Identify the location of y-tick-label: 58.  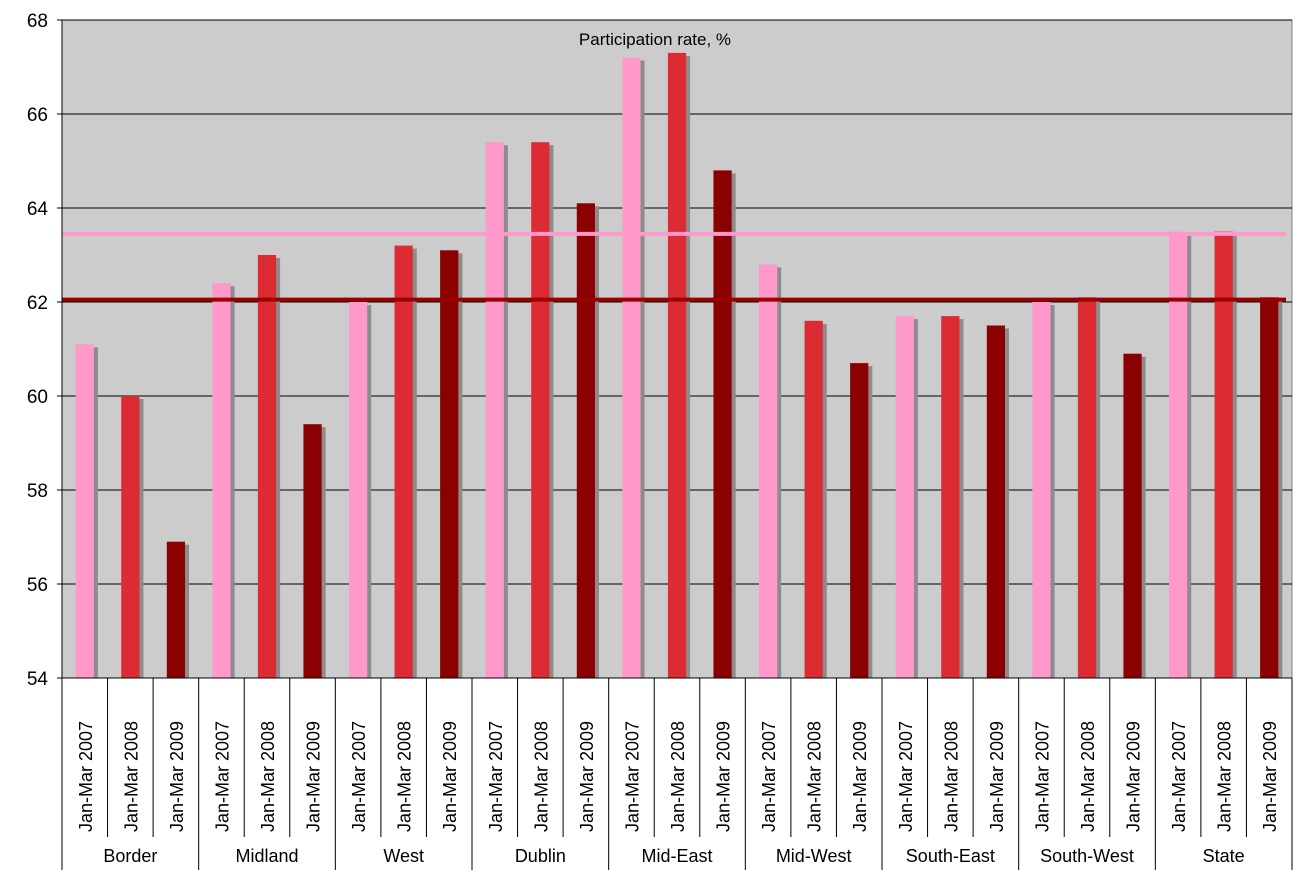
(37, 491).